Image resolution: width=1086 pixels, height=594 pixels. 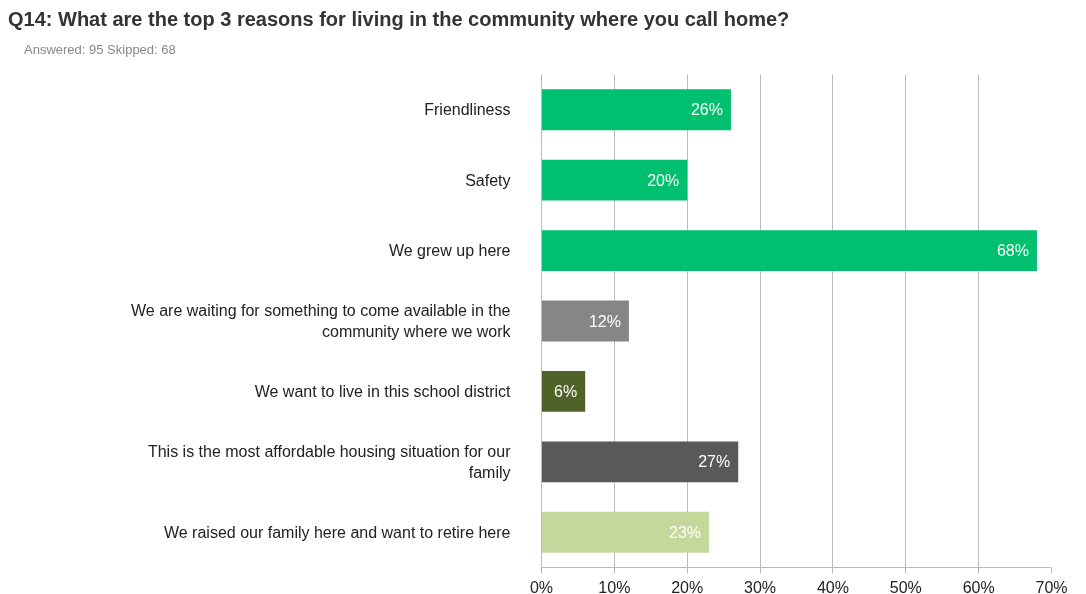 I want to click on data-label: 68%, so click(x=1012, y=251).